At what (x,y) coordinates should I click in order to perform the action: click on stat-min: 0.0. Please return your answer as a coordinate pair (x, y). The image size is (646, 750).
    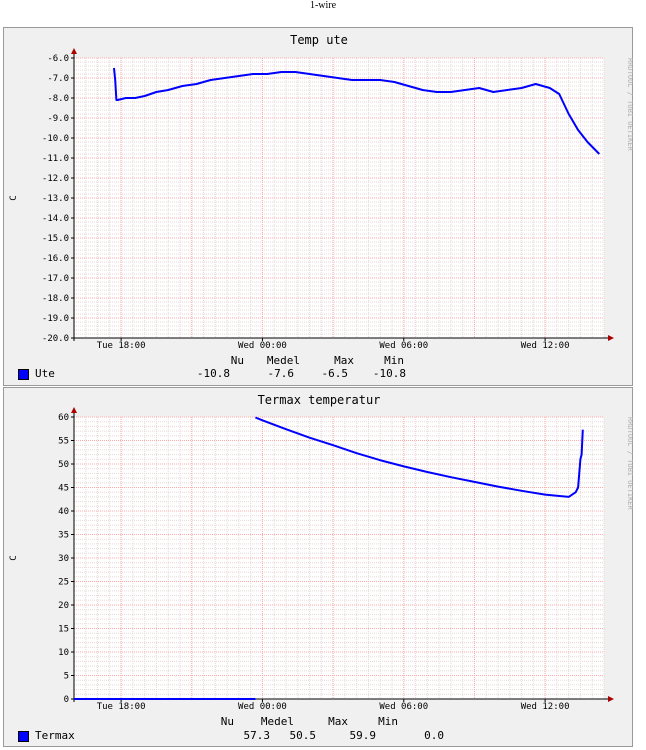
    Looking at the image, I should click on (434, 735).